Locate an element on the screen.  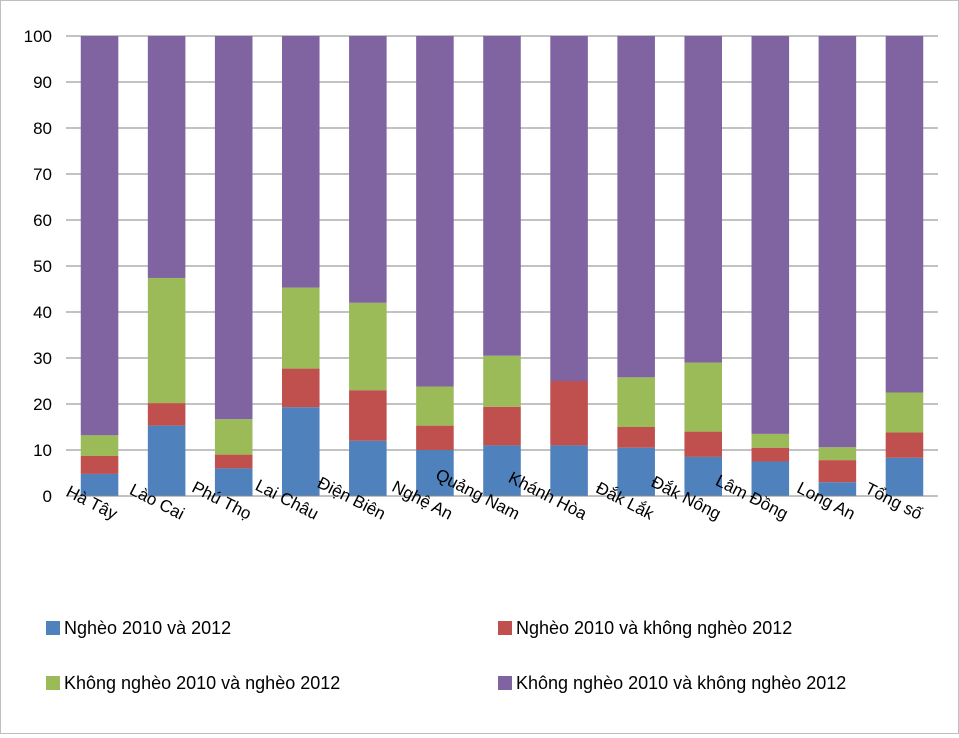
legend-label: Nghèo 2010 và 2012 is located at coordinates (147, 628).